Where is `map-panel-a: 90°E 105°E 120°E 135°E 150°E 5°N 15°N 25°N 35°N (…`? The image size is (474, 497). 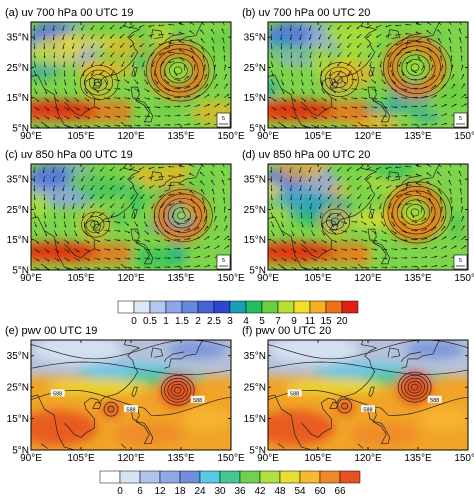 map-panel-a: 90°E 105°E 120°E 135°E 150°E 5°N 15°N 25°N 35°N (… is located at coordinates (125, 74).